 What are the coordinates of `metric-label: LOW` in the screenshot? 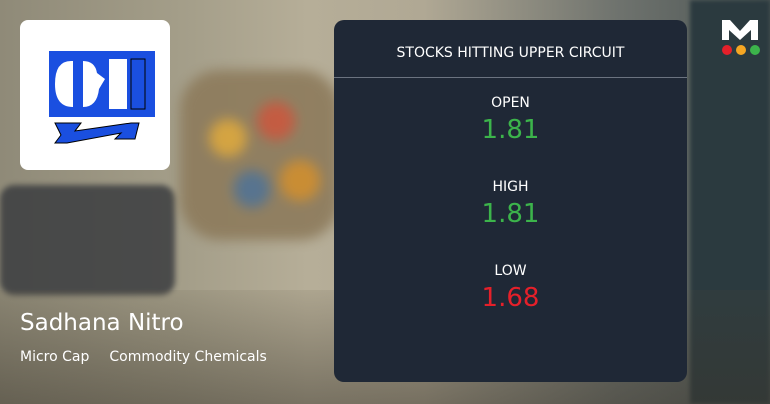 It's located at (510, 271).